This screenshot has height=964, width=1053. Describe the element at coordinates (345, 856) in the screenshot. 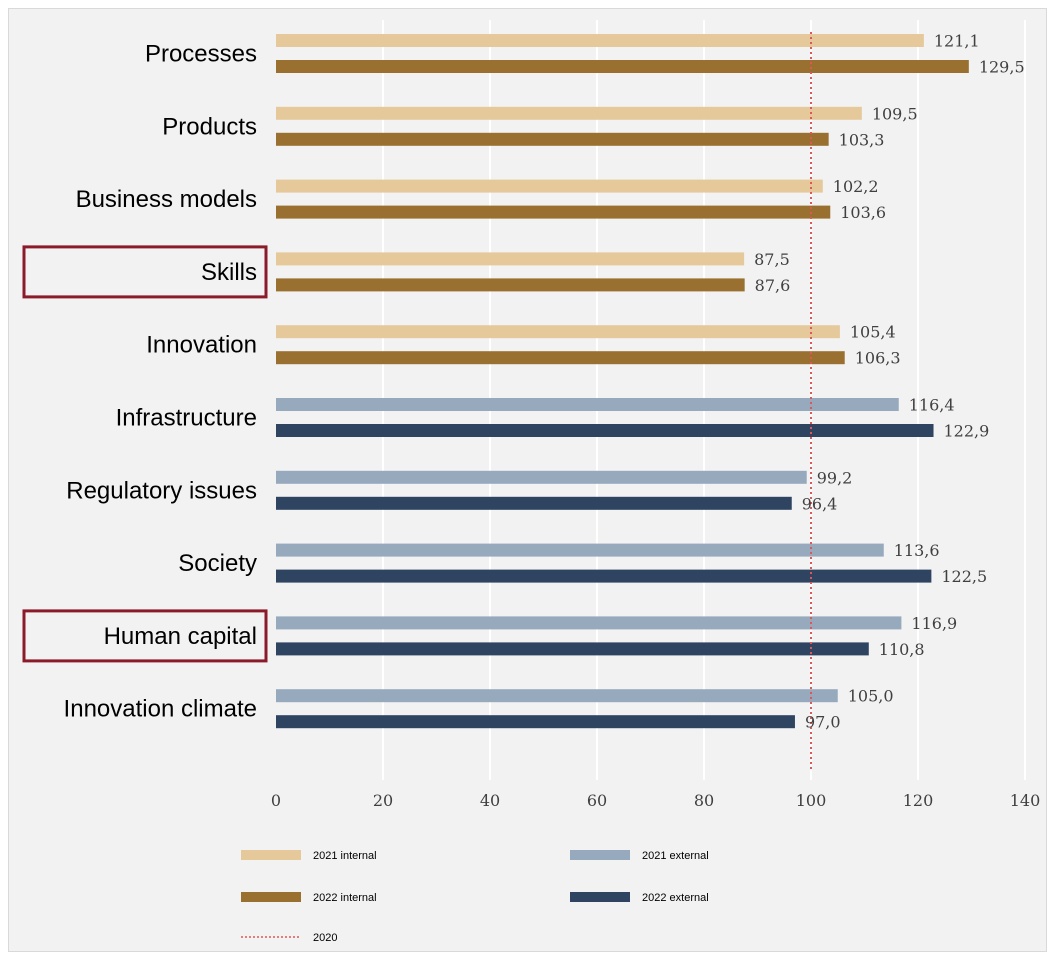

I see `legend-label: 2021 internal` at that location.